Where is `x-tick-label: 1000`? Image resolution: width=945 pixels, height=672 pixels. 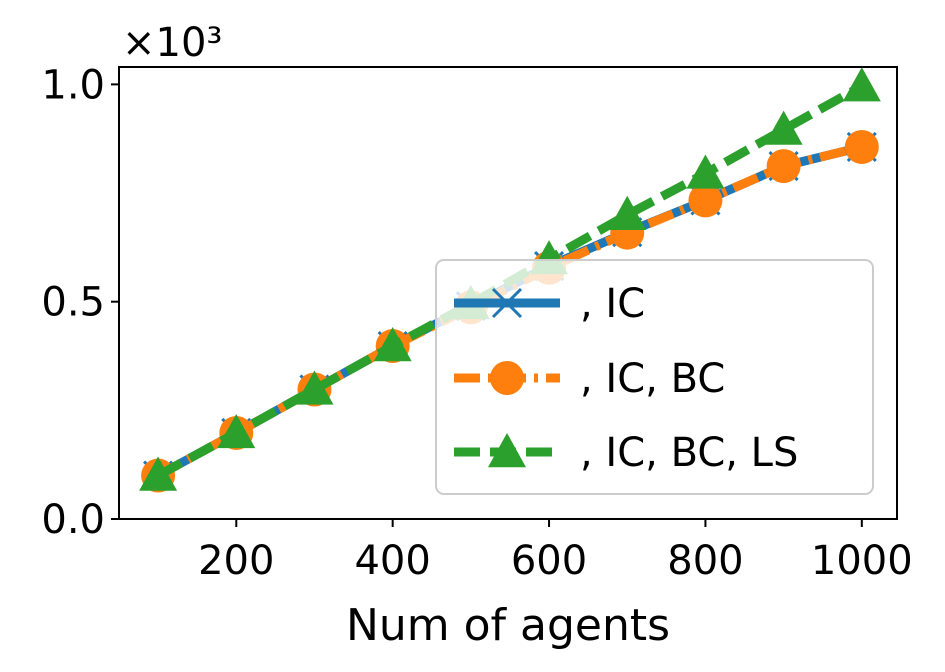
x-tick-label: 1000 is located at coordinates (862, 561).